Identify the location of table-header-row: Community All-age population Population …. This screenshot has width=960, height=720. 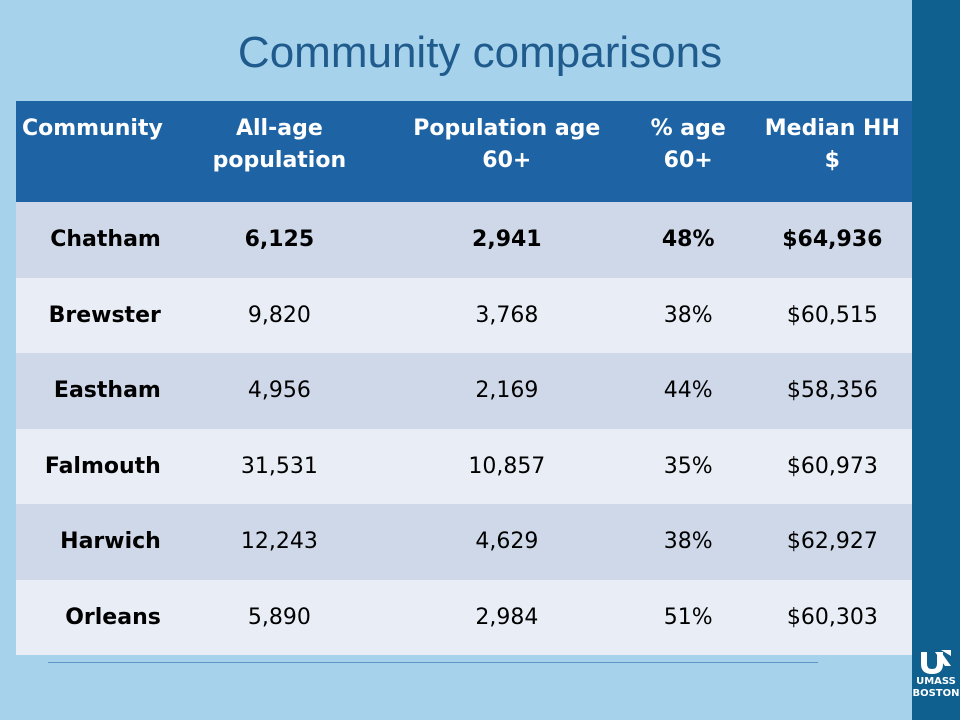
(464, 151).